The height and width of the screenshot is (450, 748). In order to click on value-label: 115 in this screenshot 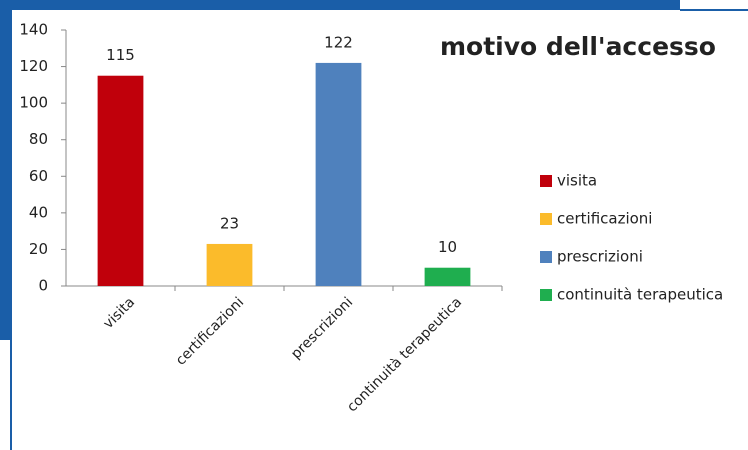, I will do `click(120, 55)`.